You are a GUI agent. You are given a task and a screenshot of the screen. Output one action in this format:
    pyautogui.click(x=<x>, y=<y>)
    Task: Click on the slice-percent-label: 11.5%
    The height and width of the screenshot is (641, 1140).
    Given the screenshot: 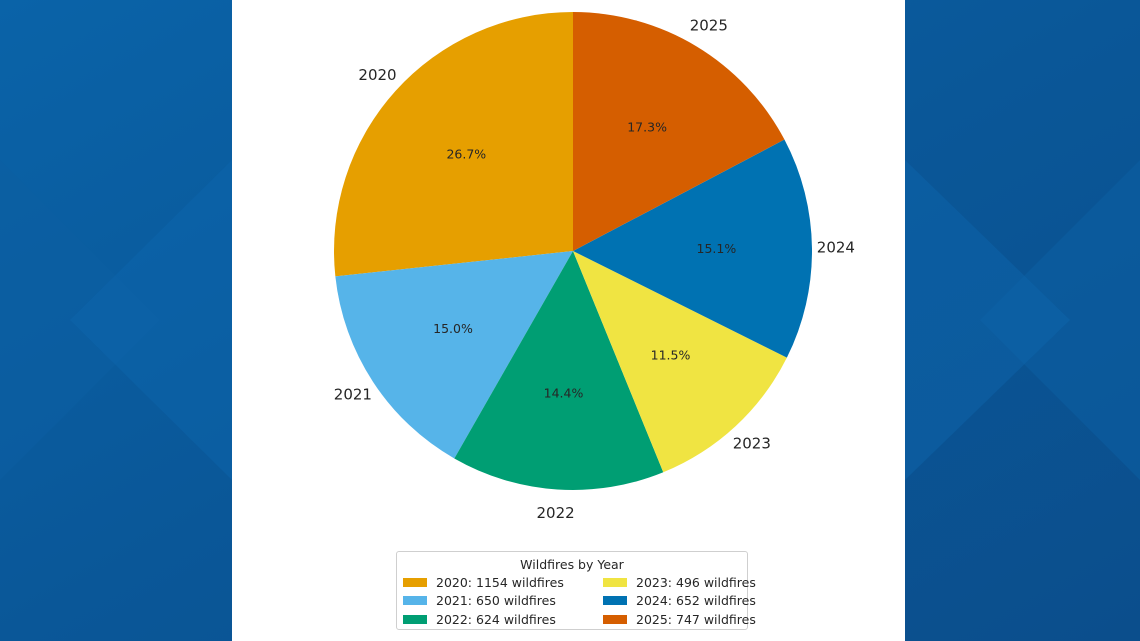 What is the action you would take?
    pyautogui.click(x=671, y=355)
    